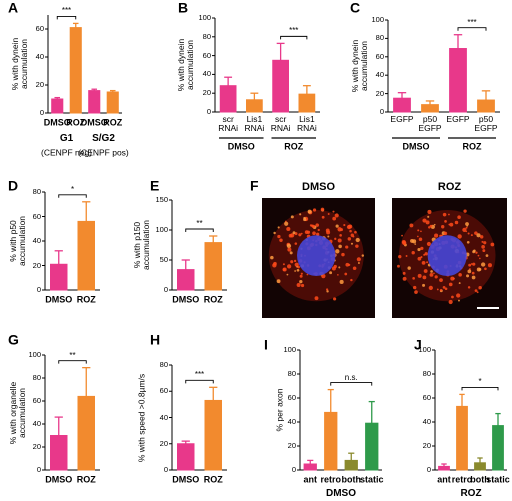  Describe the element at coordinates (279, 410) in the screenshot. I see `y-axis-label: % per axon` at that location.